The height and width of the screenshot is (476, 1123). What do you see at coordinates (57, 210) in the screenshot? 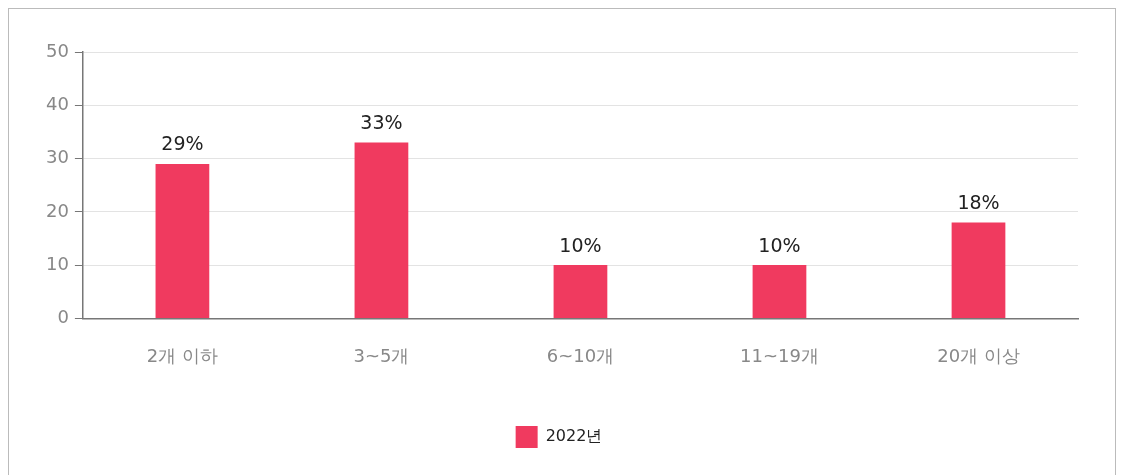
I see `y-tick-label: 20` at bounding box center [57, 210].